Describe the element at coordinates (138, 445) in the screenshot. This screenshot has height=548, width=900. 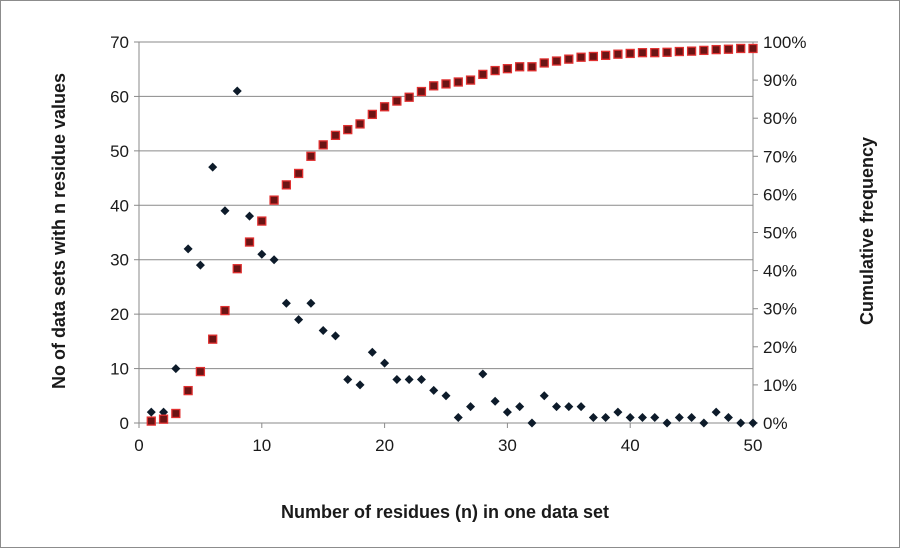
I see `x-tick-label: 0` at that location.